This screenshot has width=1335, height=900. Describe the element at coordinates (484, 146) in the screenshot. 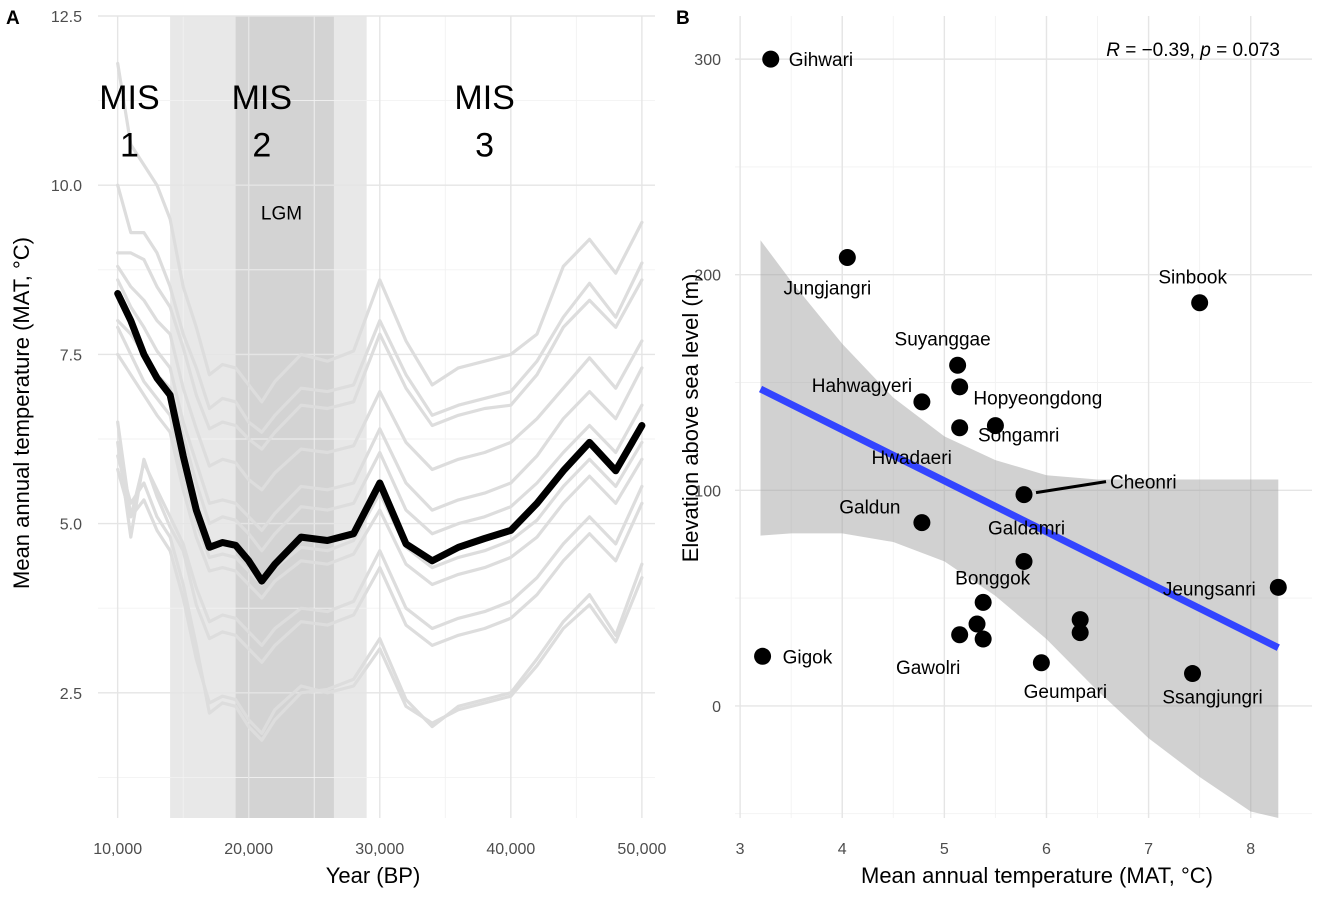

I see `mis-number: 3` at that location.